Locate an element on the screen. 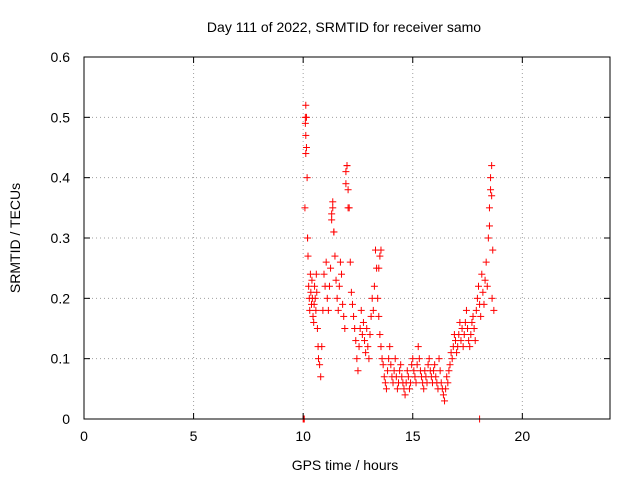  y-tick-label: 0.3 is located at coordinates (61, 238).